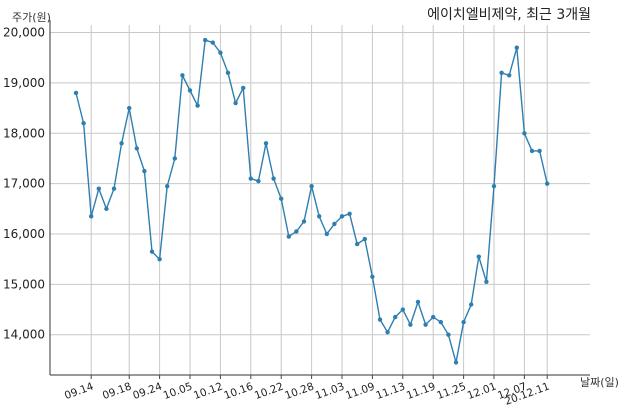  Describe the element at coordinates (24, 335) in the screenshot. I see `y-tick-label: 14,000` at that location.